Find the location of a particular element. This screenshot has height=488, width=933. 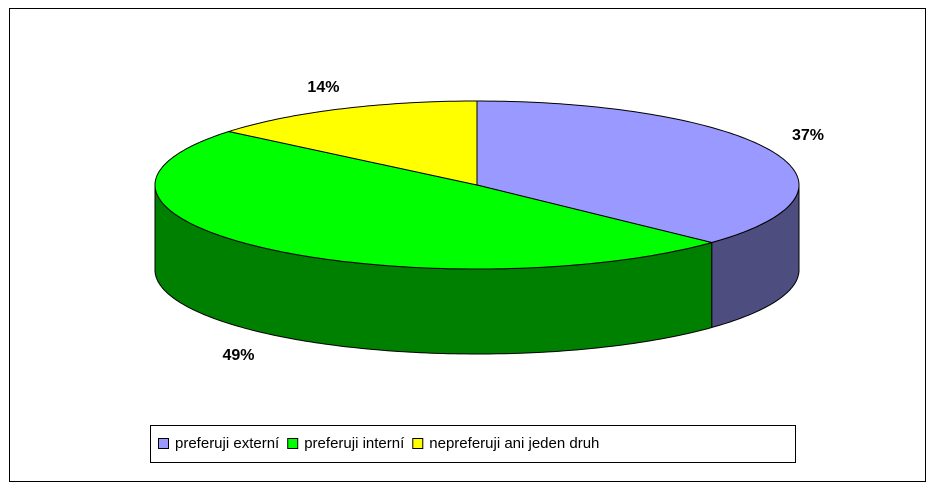

legend-label: preferuji interní is located at coordinates (354, 443).